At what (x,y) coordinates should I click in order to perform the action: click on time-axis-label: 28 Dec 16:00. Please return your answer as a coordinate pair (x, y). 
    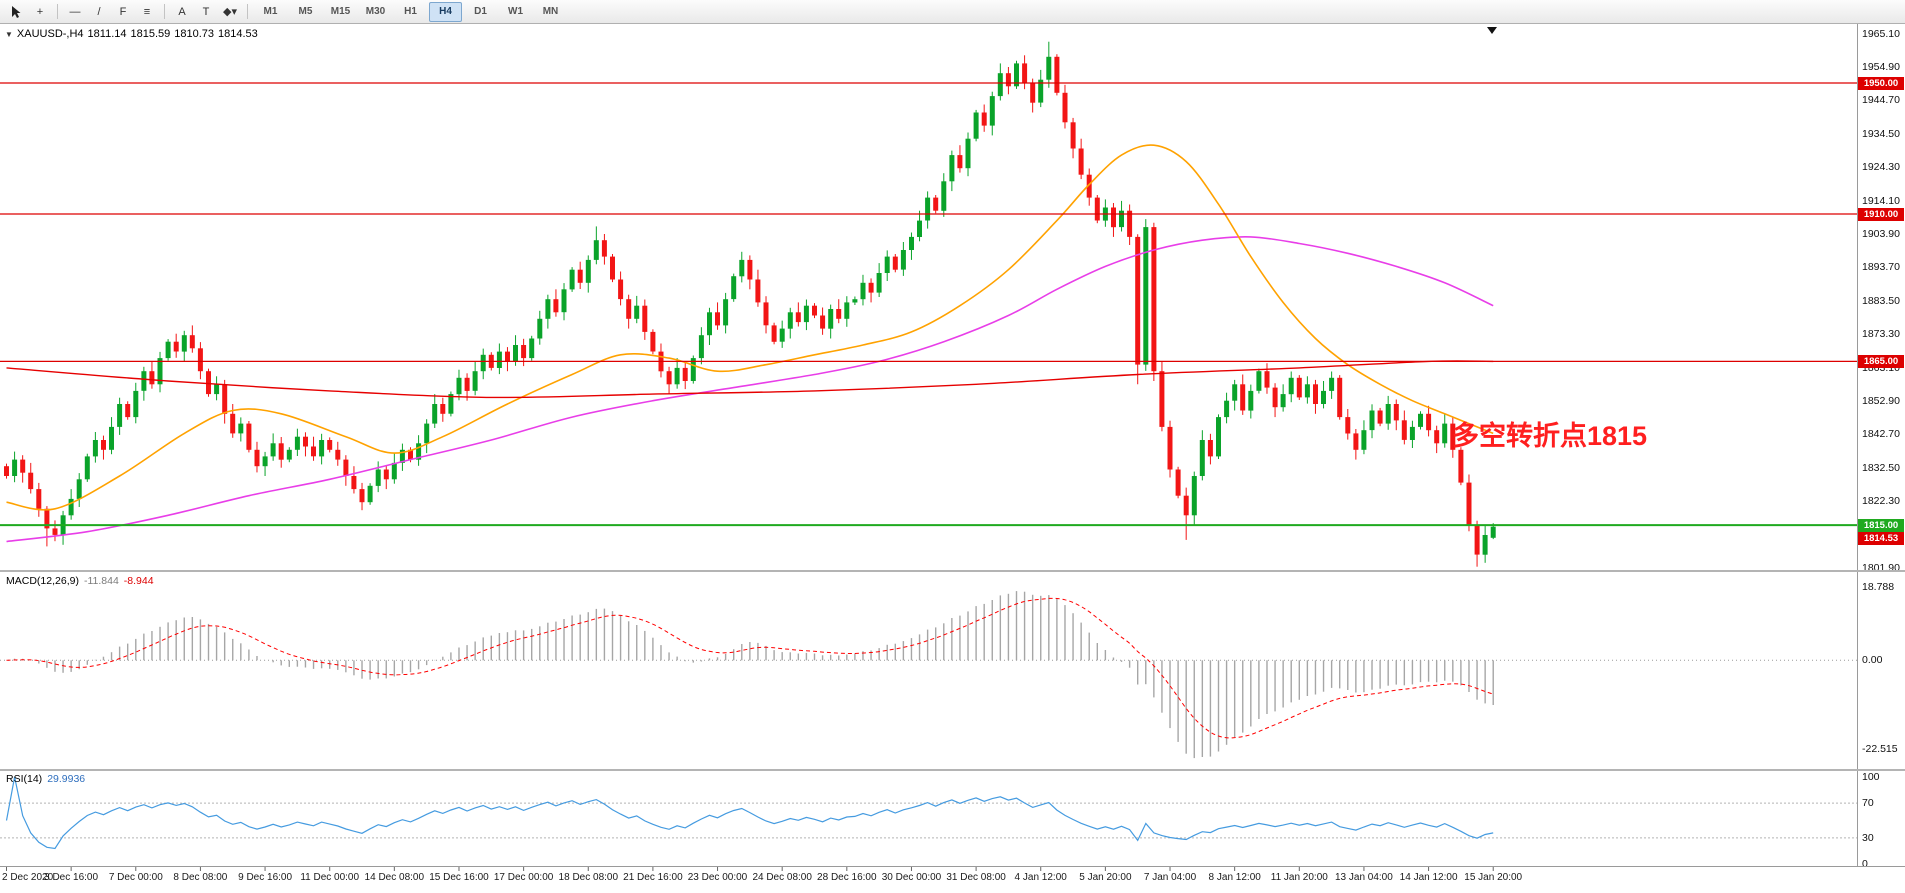
    Looking at the image, I should click on (847, 877).